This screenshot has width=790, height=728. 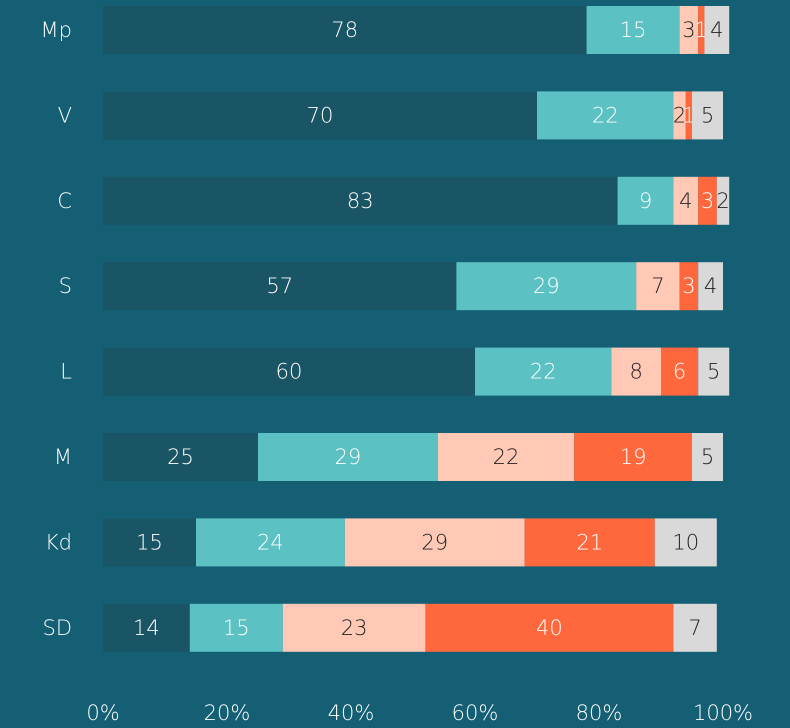 I want to click on y-tick-label: V, so click(x=65, y=115).